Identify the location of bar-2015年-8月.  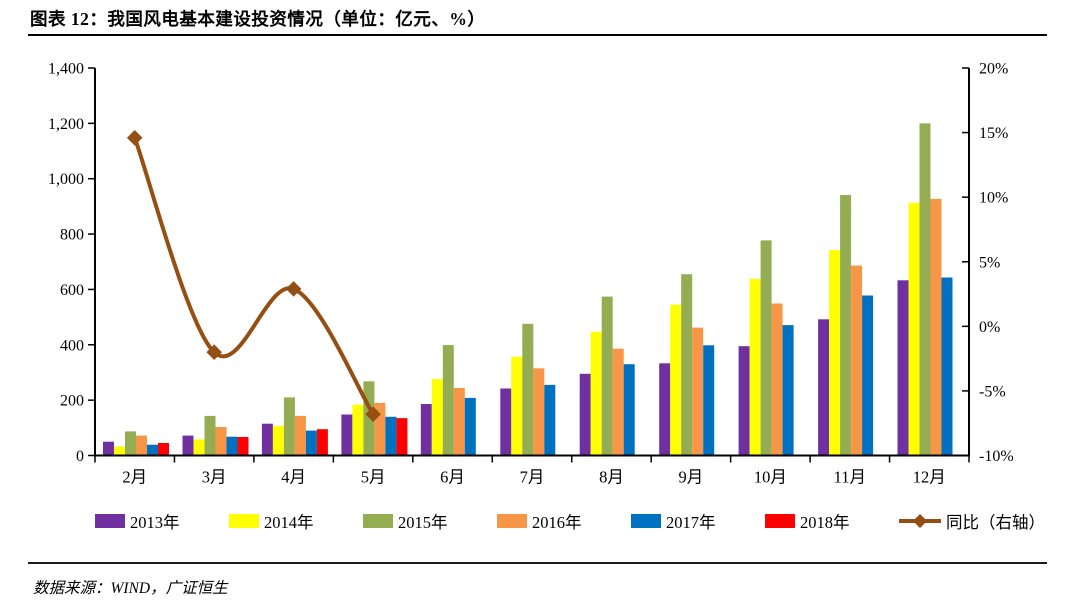
(607, 376).